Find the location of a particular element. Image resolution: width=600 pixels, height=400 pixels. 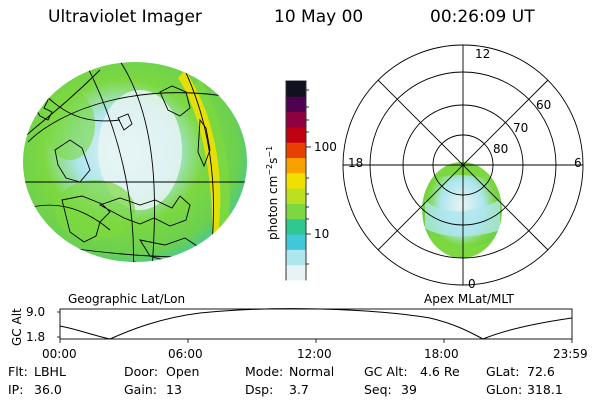

altitude-xtick-2359: 23:59 is located at coordinates (570, 354).